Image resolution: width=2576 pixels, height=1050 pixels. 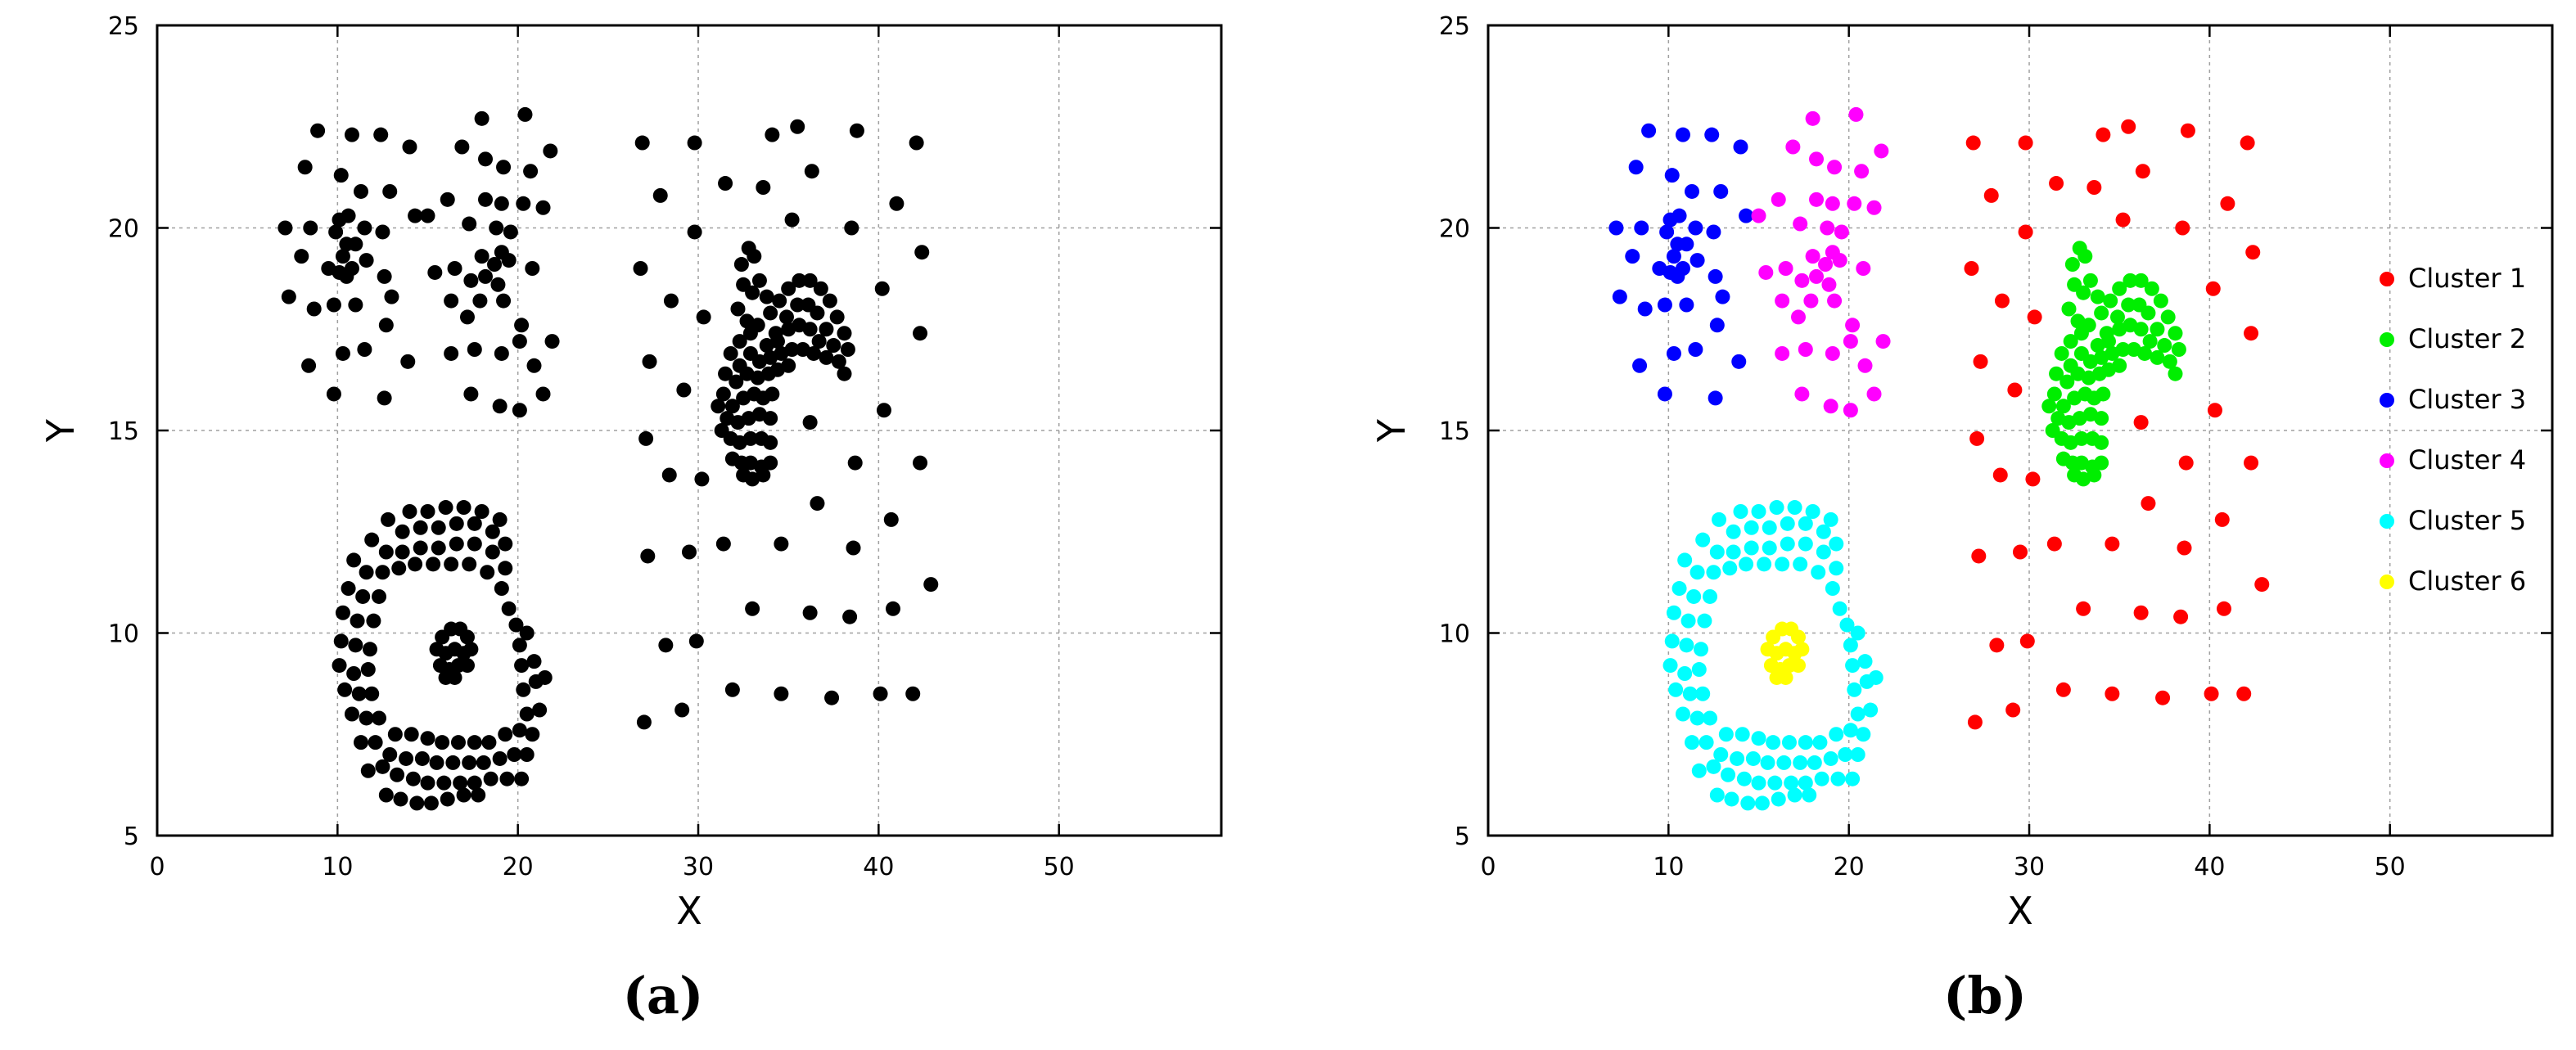 I want to click on panel-label: (a), so click(x=663, y=995).